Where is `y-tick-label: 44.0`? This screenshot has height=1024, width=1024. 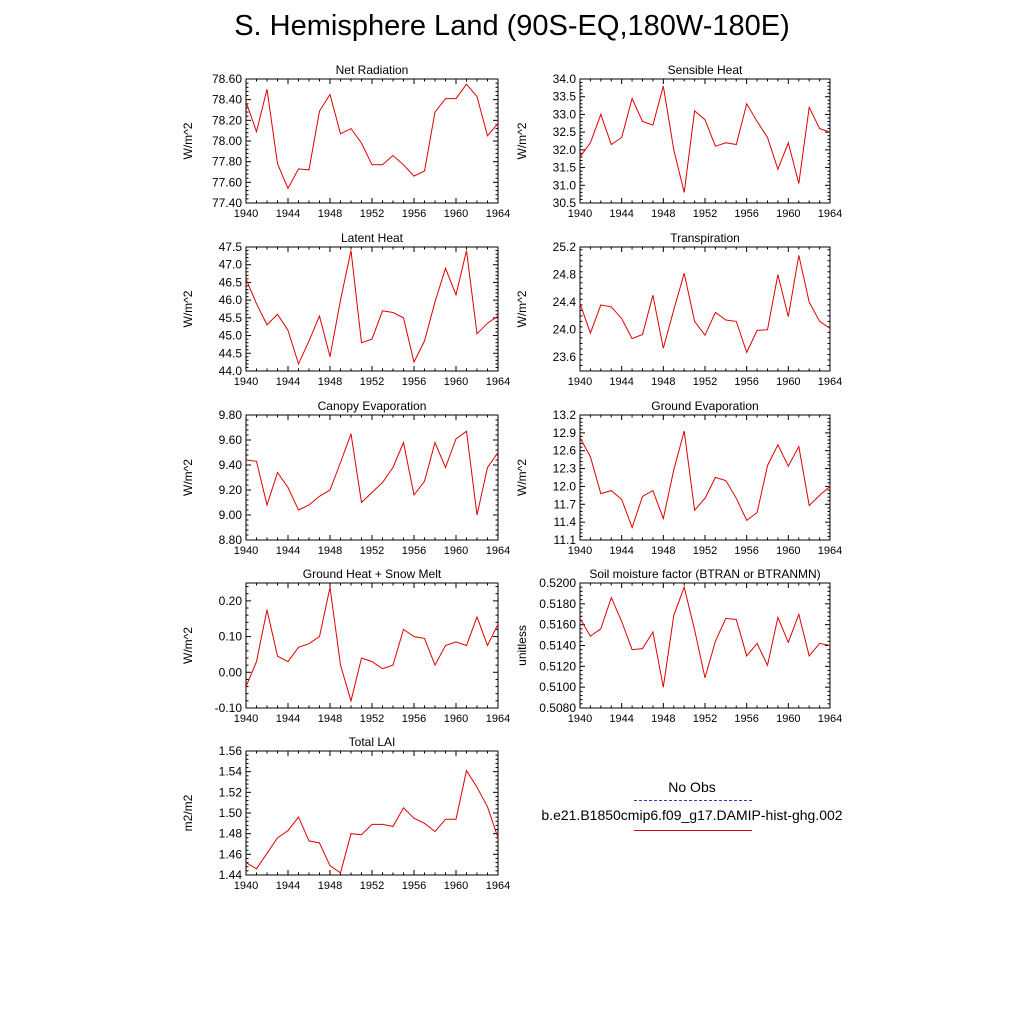
y-tick-label: 44.0 is located at coordinates (231, 371).